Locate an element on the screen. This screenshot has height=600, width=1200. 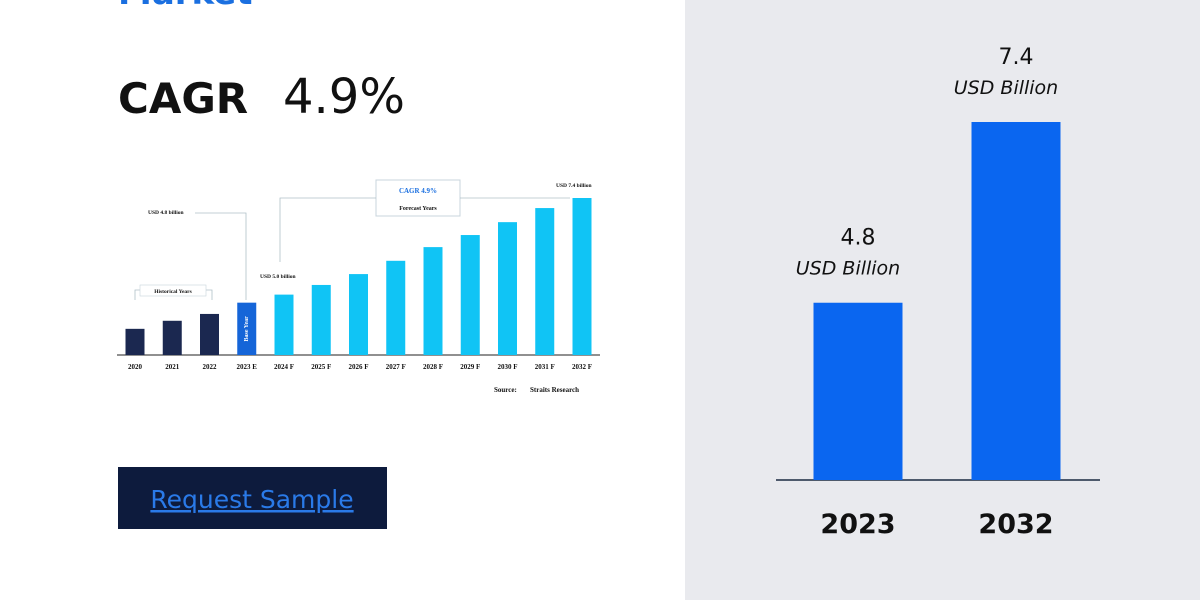
annotation: Base Year is located at coordinates (247, 329).